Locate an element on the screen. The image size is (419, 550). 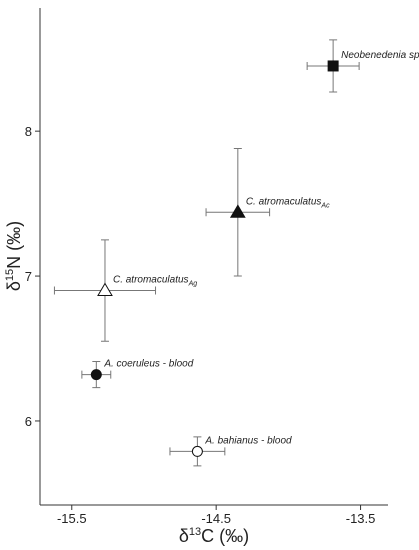
point-label-name: Neobenedenia sp. is located at coordinates (380, 55).